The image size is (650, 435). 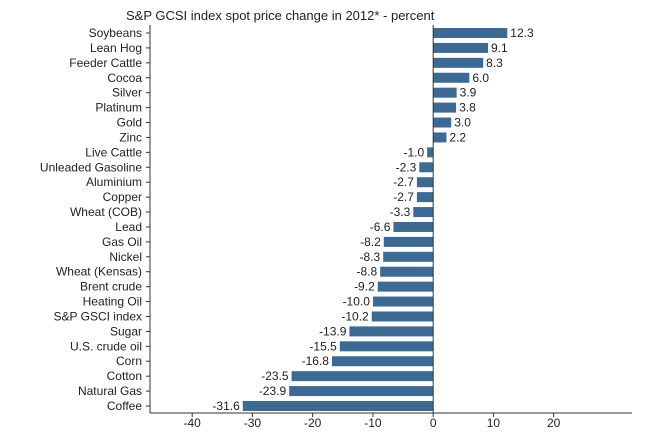 I want to click on category-label: Gas Oil, so click(x=122, y=242).